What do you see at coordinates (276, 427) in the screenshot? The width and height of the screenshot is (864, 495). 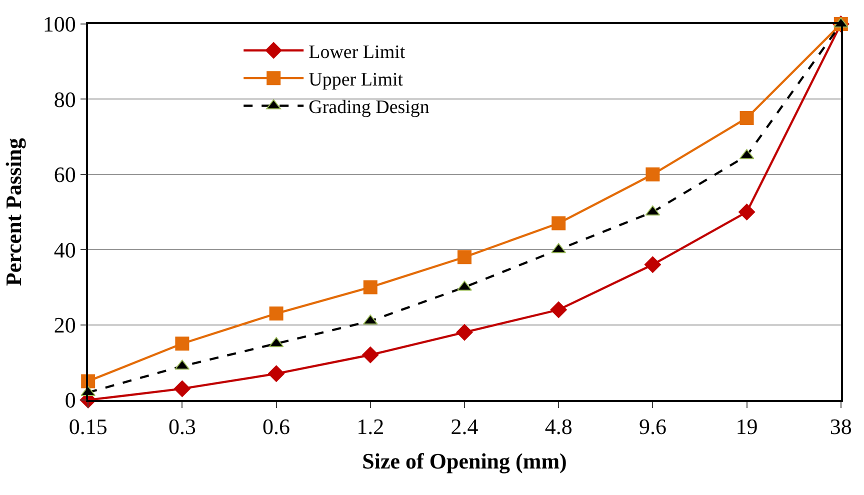 I see `x-tick-label: 0.6` at bounding box center [276, 427].